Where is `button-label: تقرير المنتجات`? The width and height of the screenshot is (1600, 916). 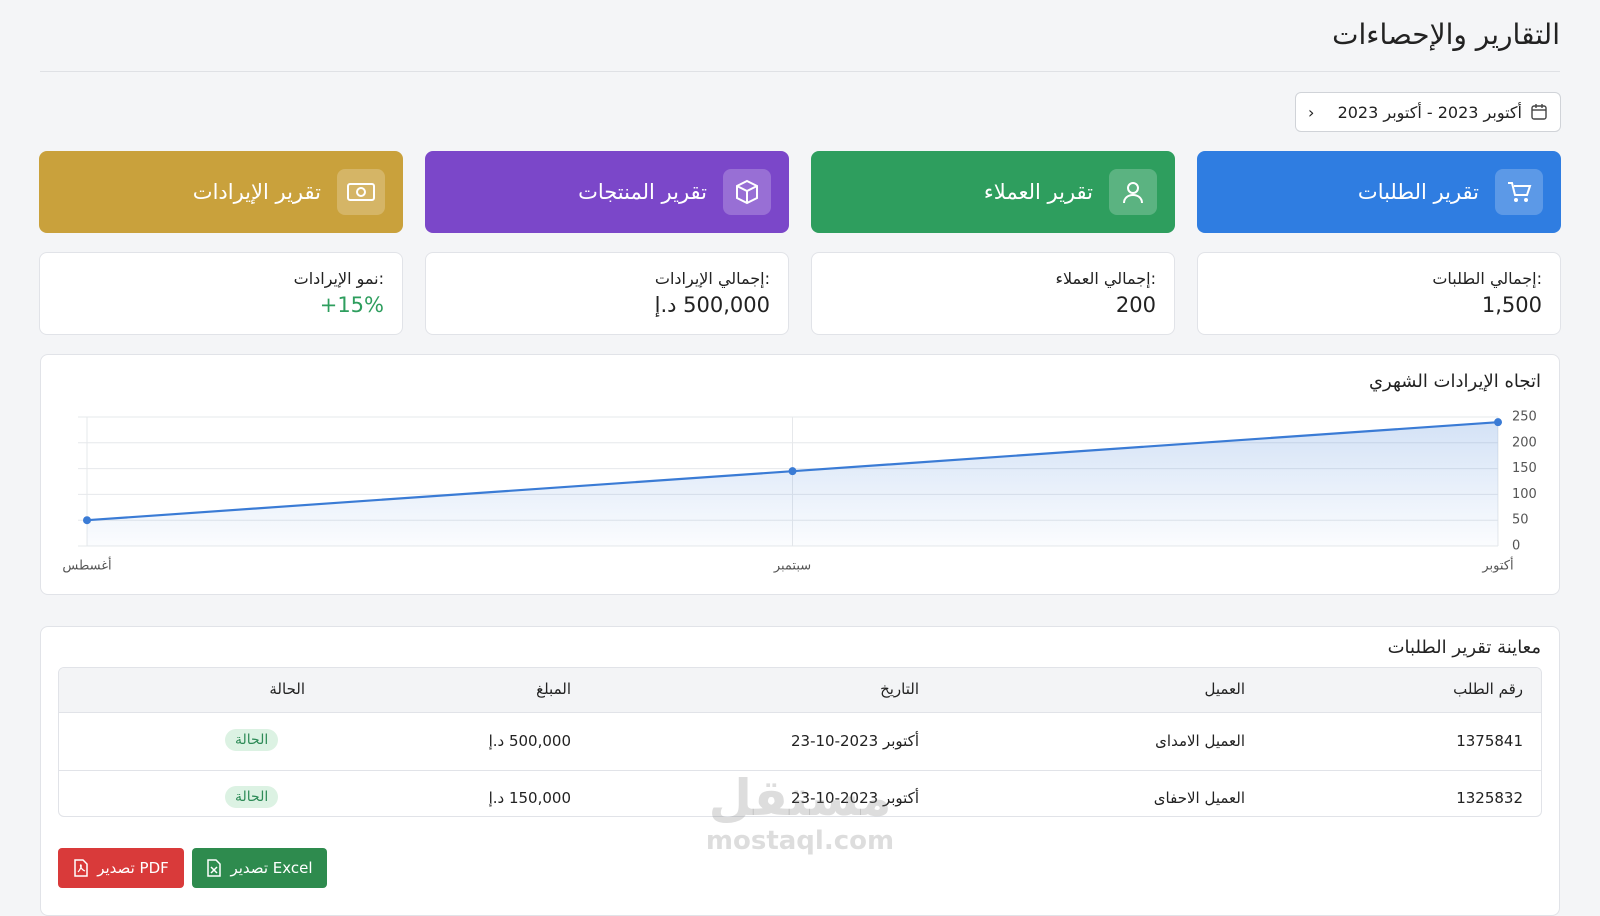 button-label: تقرير المنتجات is located at coordinates (642, 192).